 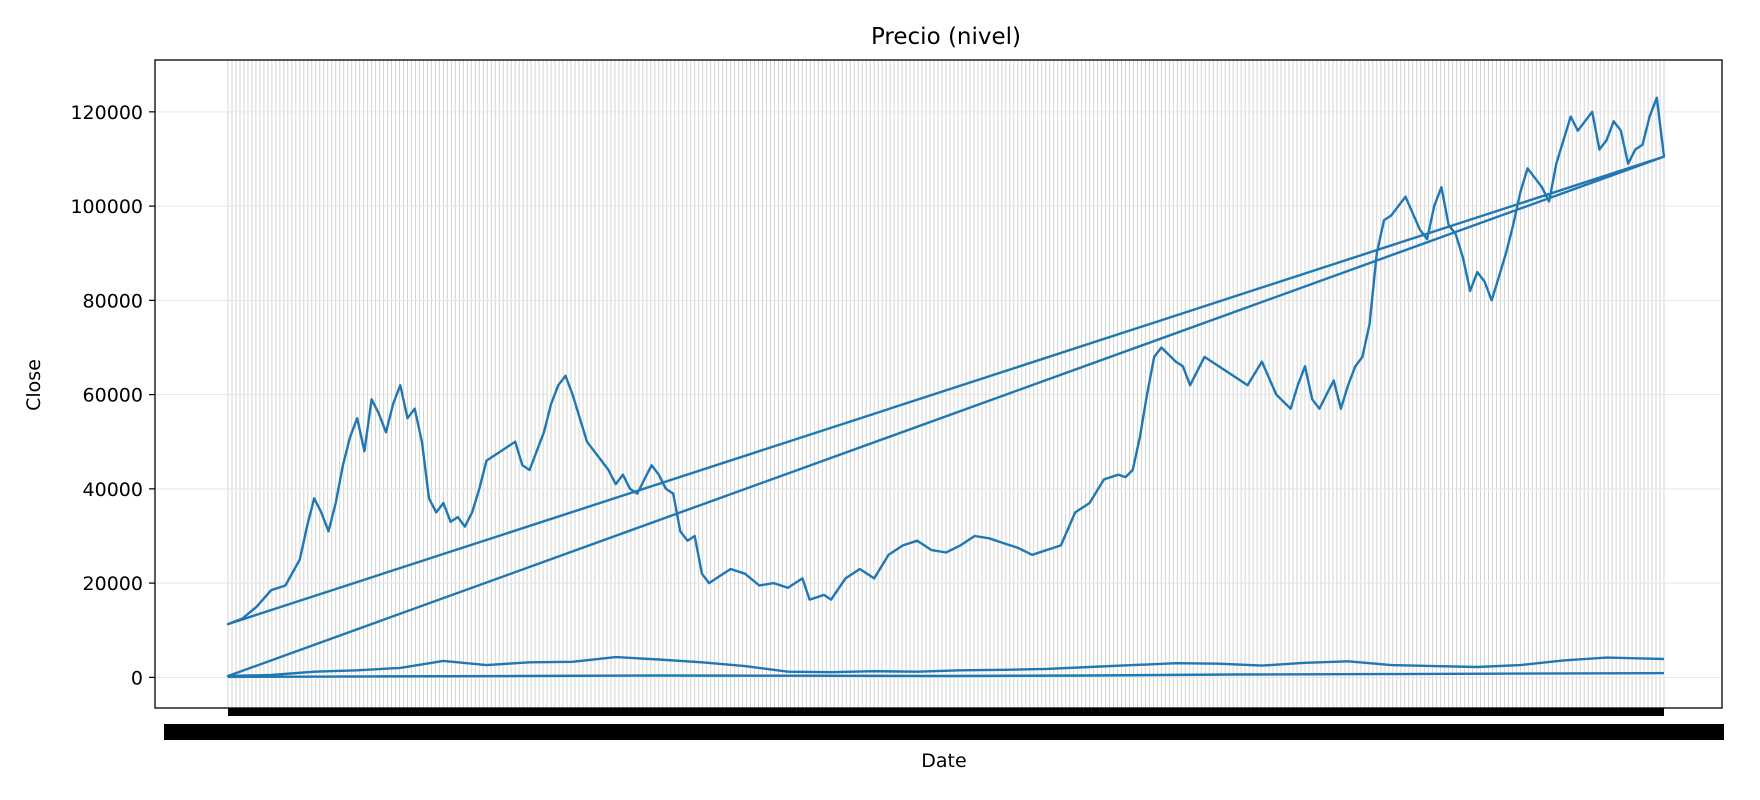 What do you see at coordinates (113, 301) in the screenshot?
I see `y-tick-label: 80000` at bounding box center [113, 301].